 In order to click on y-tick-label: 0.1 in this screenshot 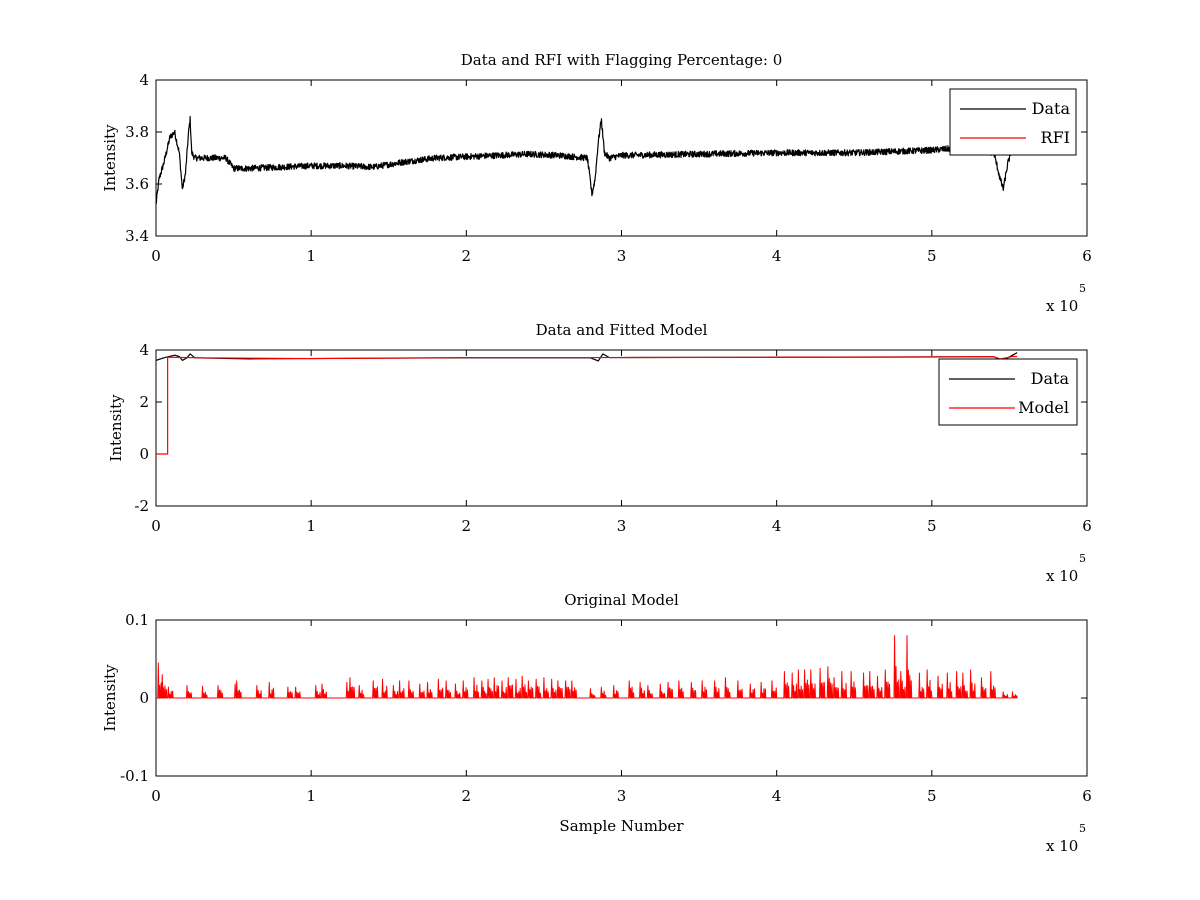, I will do `click(137, 620)`.